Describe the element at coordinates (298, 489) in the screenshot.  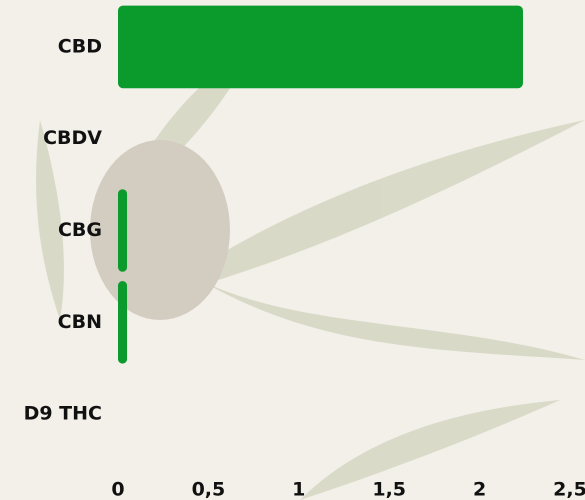
I see `x-tick-label: 1` at that location.